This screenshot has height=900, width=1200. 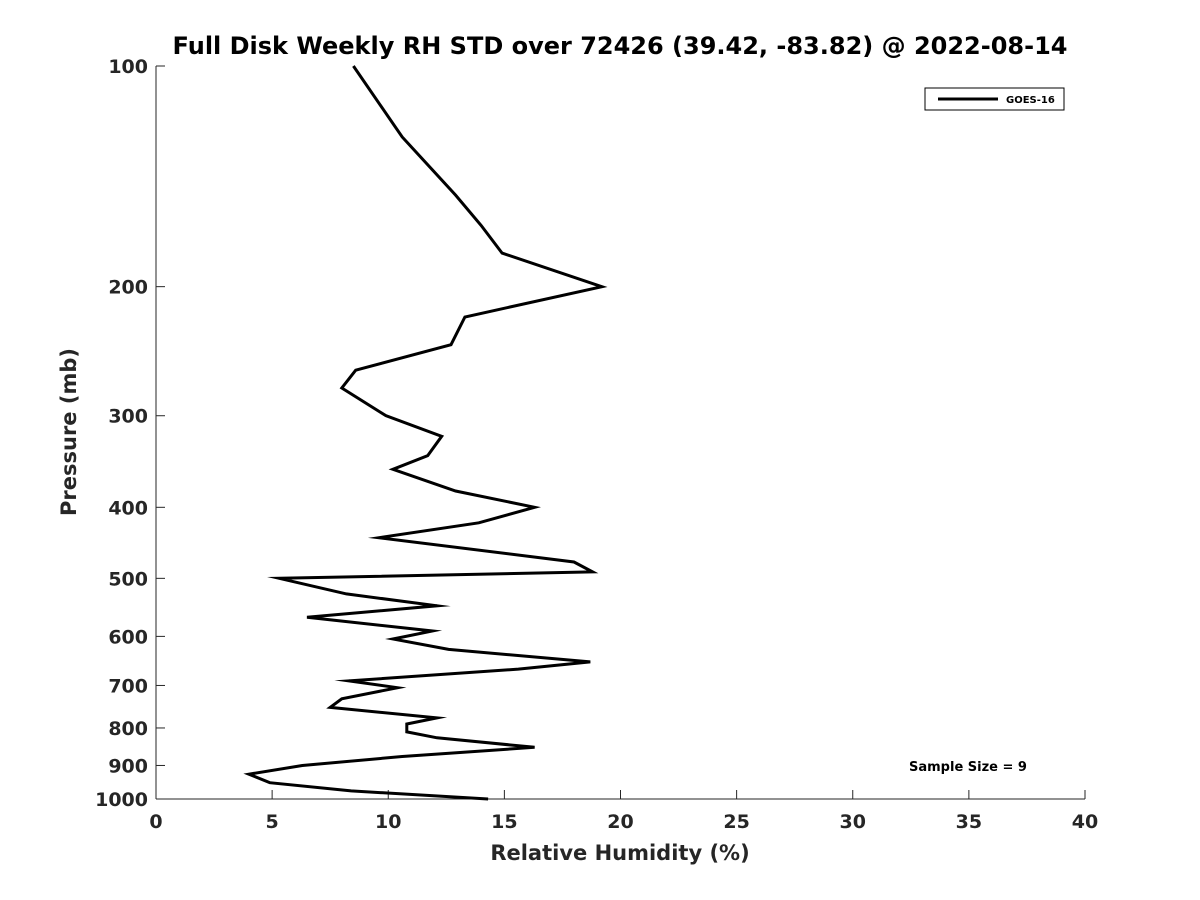 I want to click on y-tick-label: 800, so click(x=128, y=729).